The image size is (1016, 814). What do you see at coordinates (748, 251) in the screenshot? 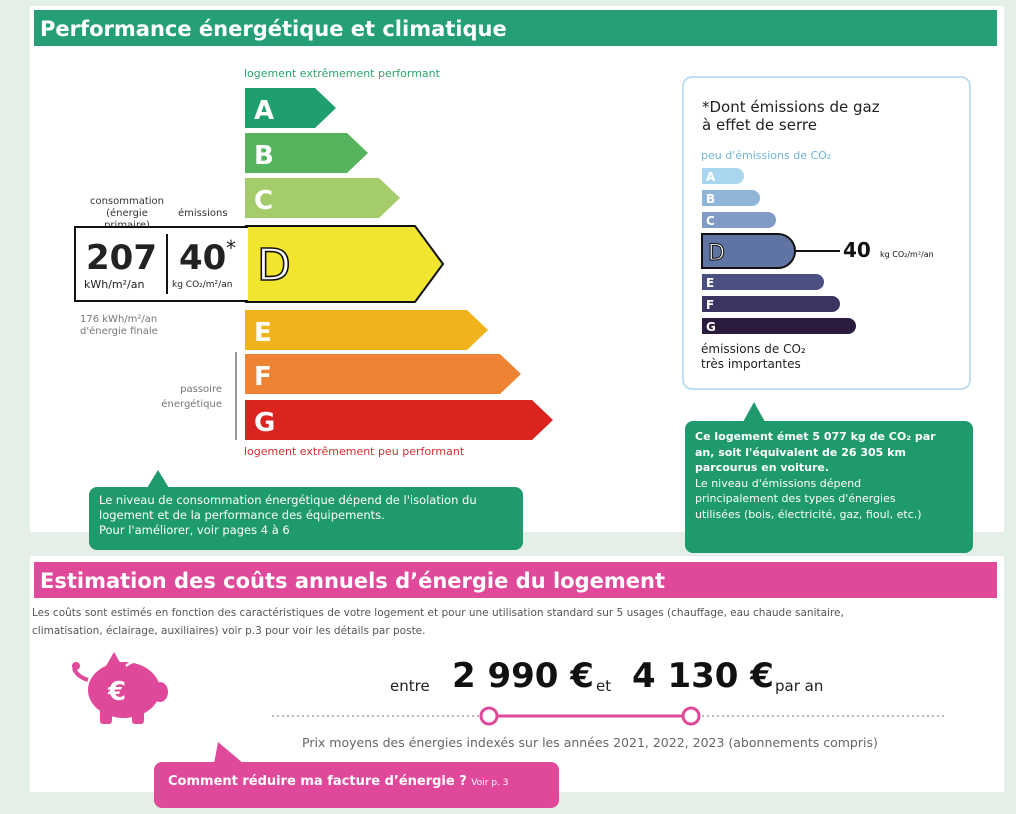
I see `co2-bar-D: D` at bounding box center [748, 251].